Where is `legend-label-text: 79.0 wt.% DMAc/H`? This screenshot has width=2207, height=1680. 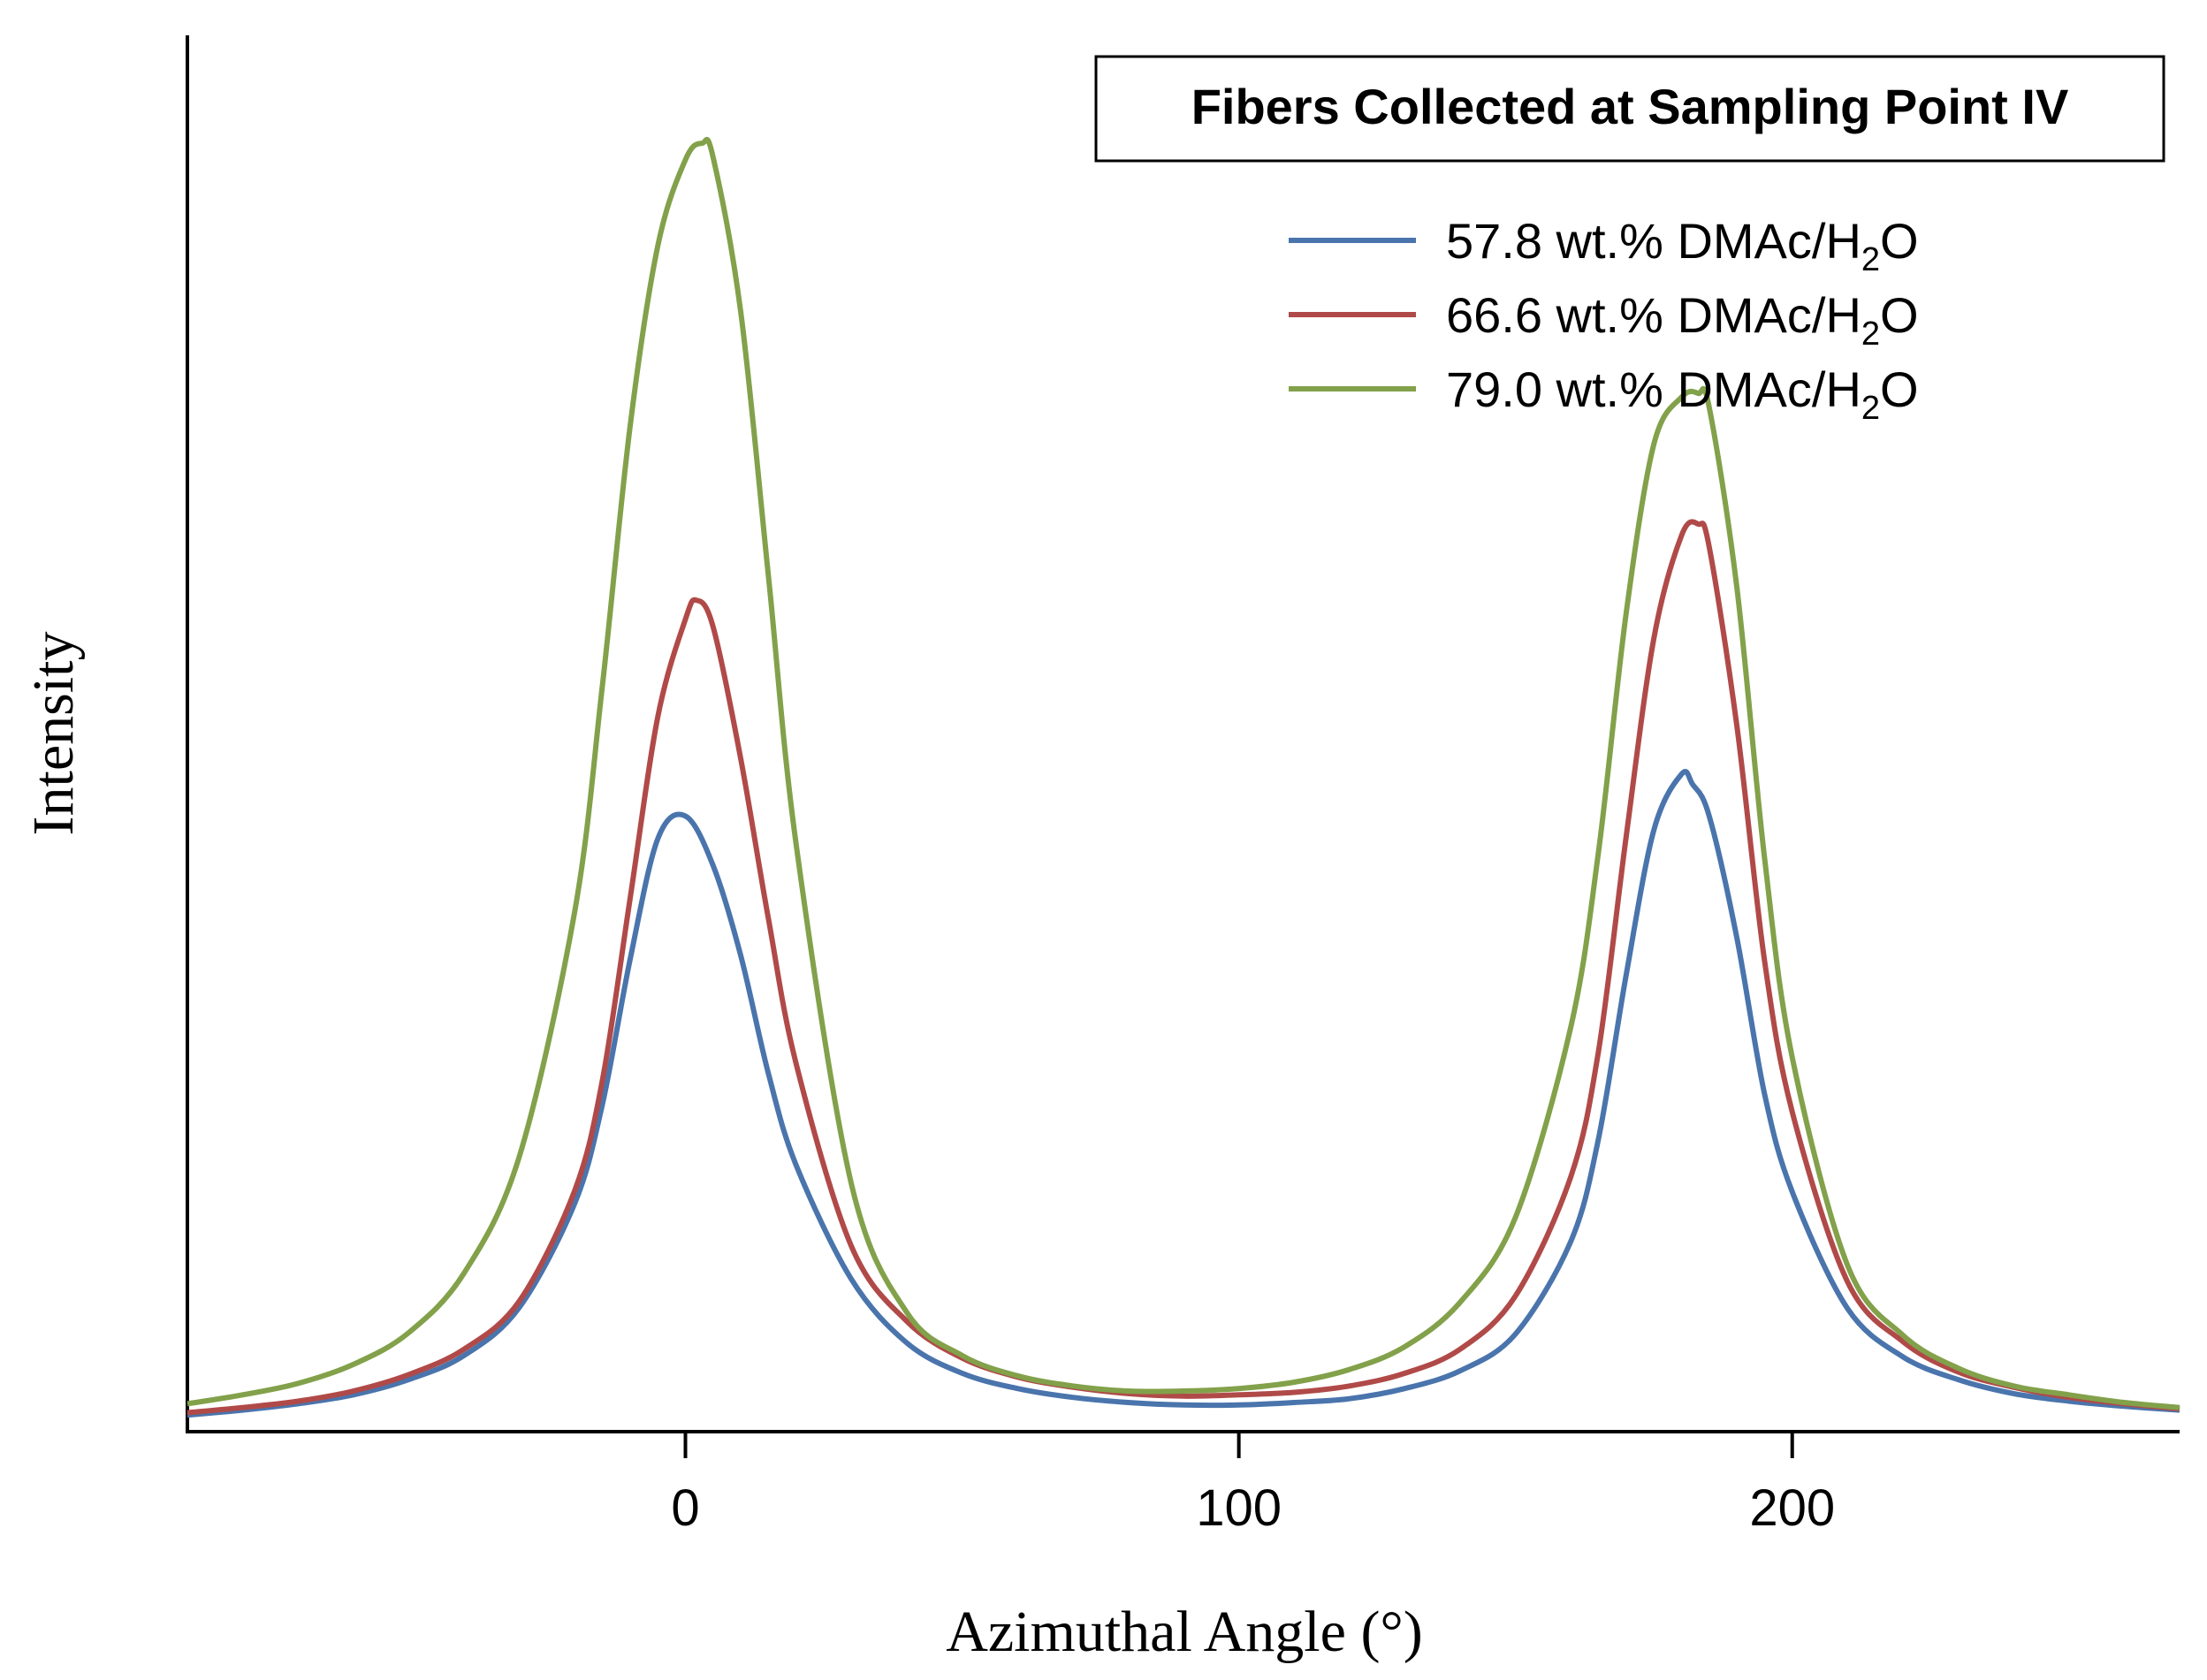
legend-label-text: 79.0 wt.% DMAc/H is located at coordinates (1653, 389).